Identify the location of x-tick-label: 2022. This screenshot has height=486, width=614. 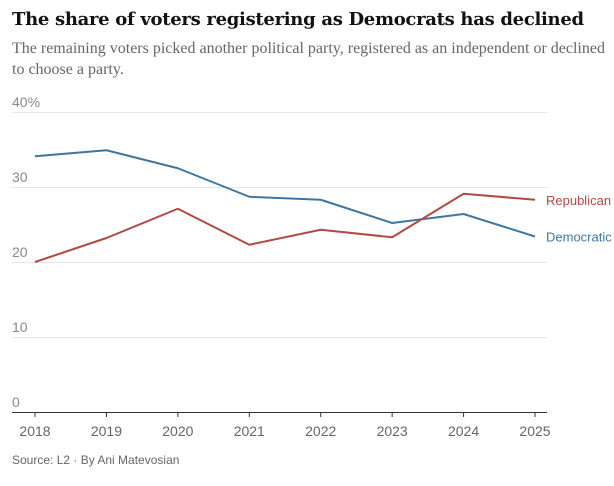
(320, 431).